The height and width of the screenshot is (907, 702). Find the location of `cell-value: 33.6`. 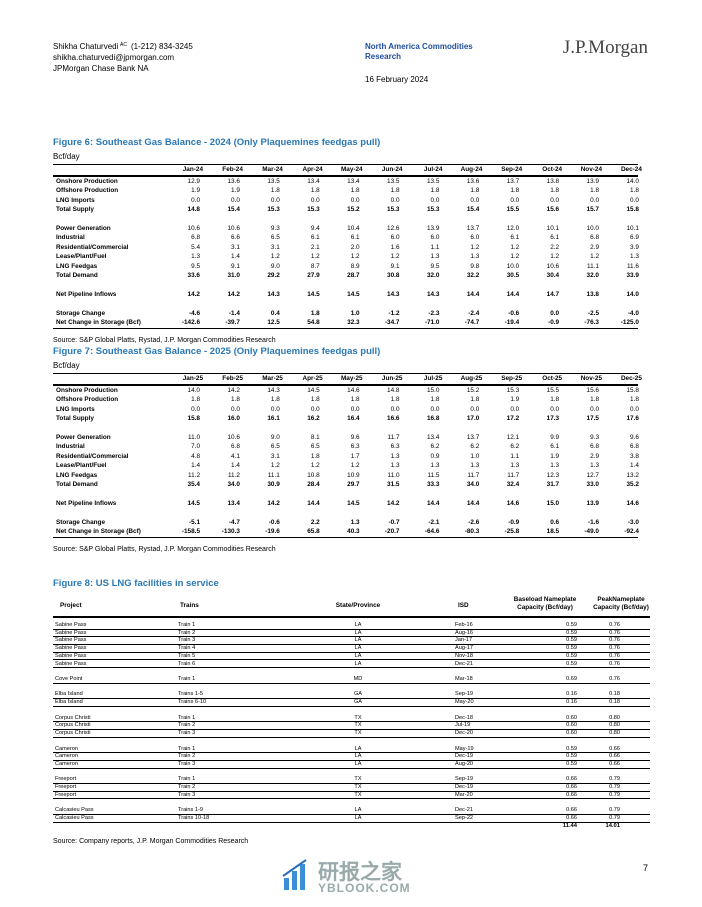

cell-value: 33.6 is located at coordinates (193, 275).